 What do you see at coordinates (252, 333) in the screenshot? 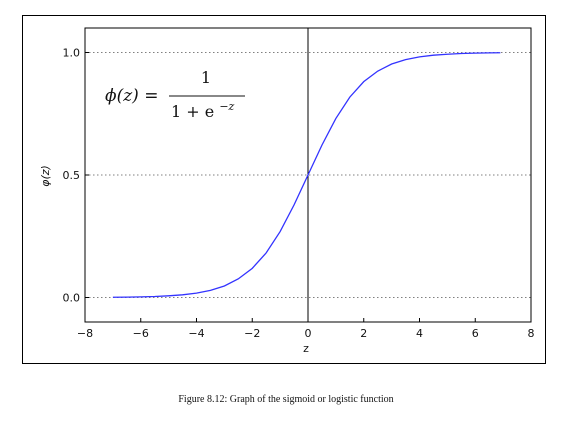
I see `x-tick-label: −2` at bounding box center [252, 333].